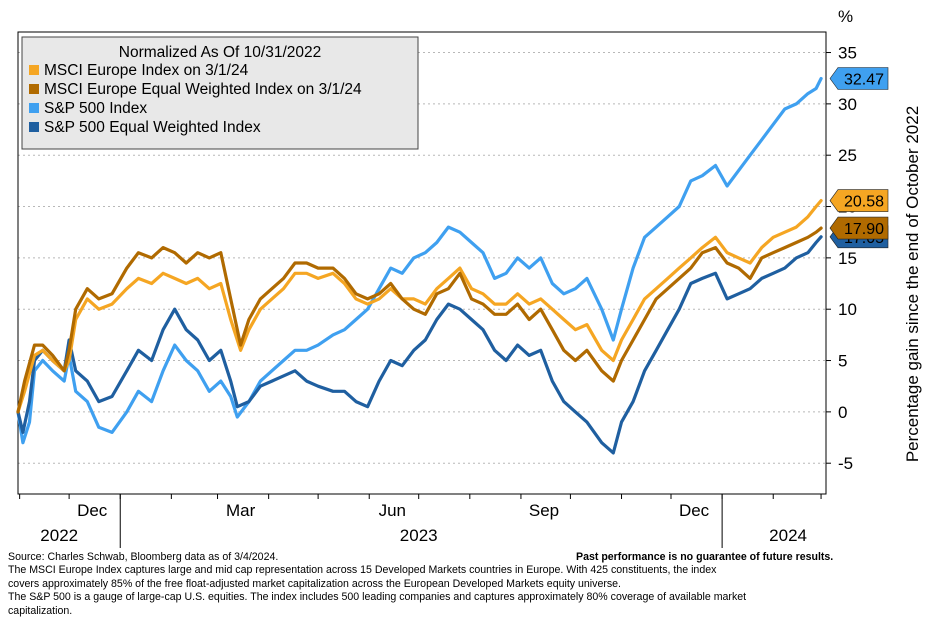 Image resolution: width=945 pixels, height=643 pixels. Describe the element at coordinates (241, 510) in the screenshot. I see `x-month-label: Mar` at that location.